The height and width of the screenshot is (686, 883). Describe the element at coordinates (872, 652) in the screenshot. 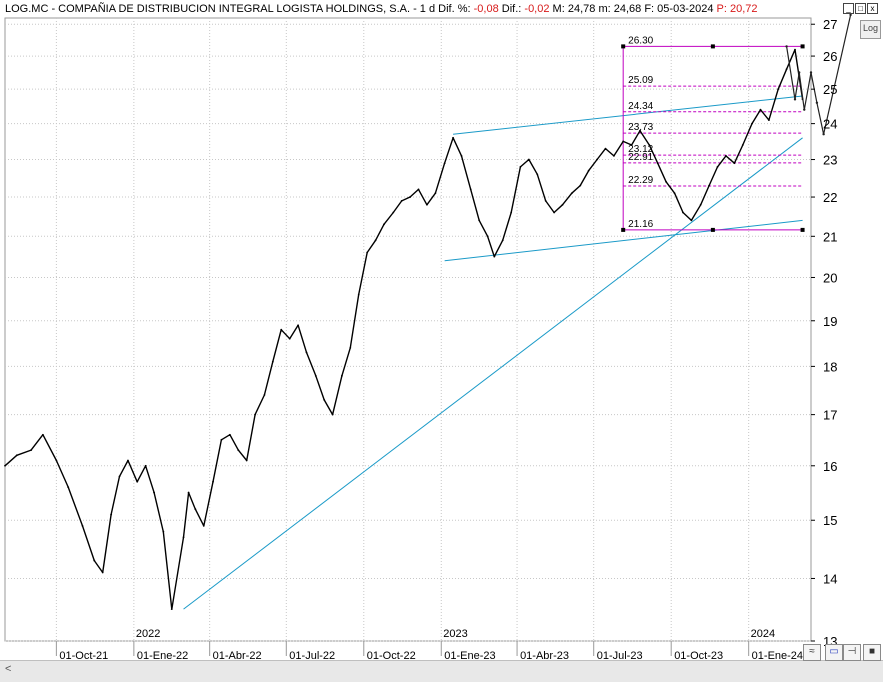

I see `fill-square-icon: ■` at that location.